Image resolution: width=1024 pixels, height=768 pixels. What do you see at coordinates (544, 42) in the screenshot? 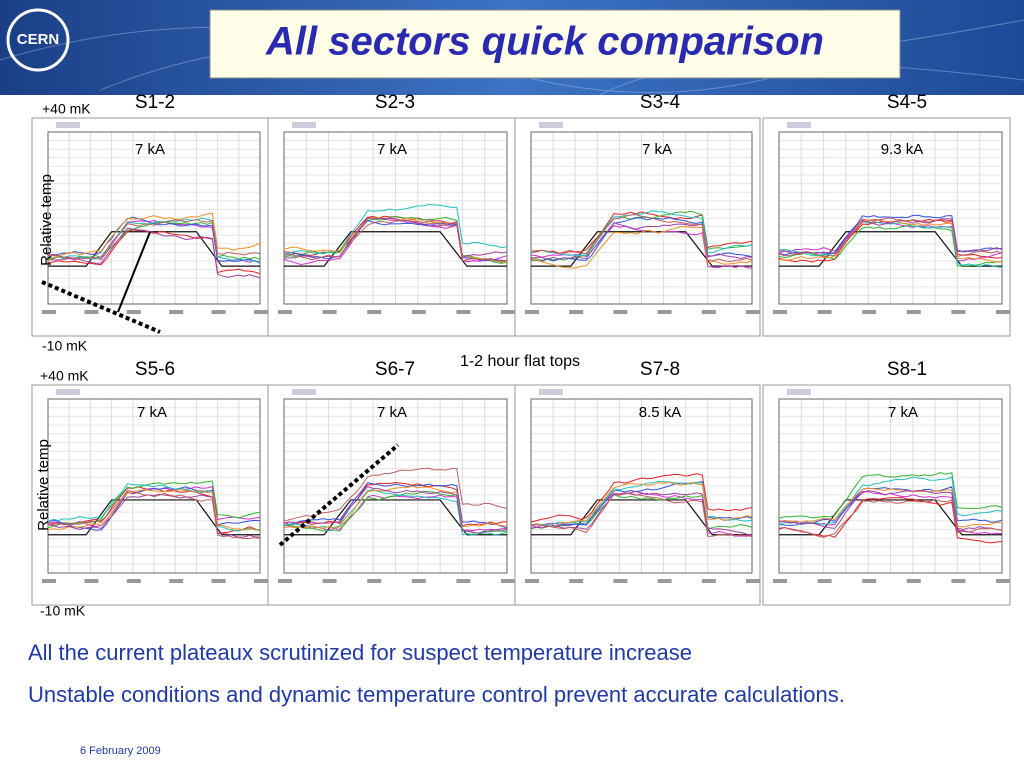
I see `title: All sectors quick comparison` at bounding box center [544, 42].